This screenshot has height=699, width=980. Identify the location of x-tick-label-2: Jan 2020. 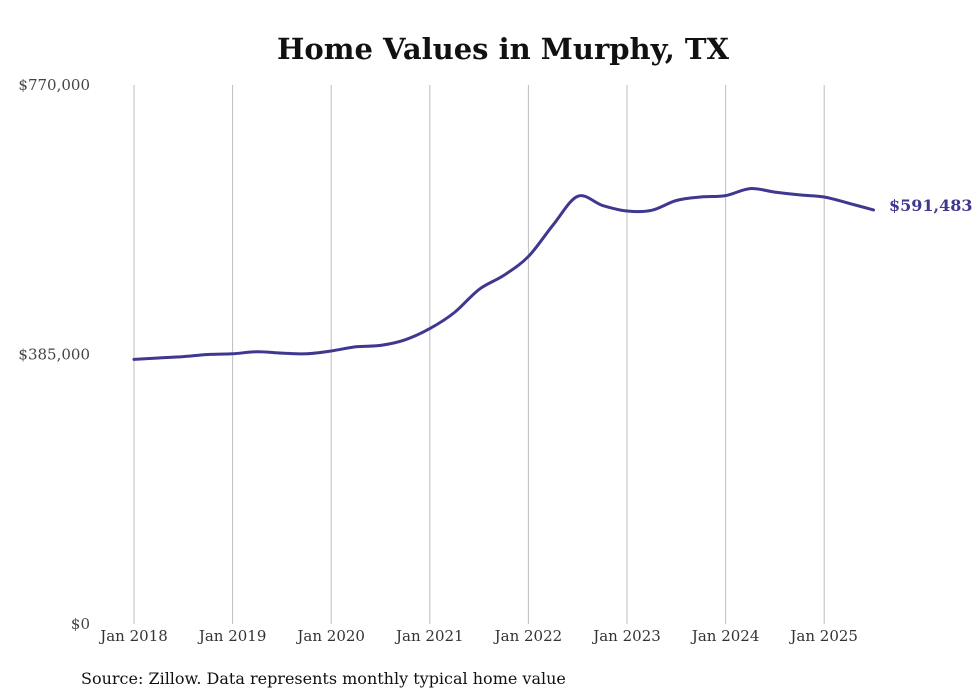
(330, 636).